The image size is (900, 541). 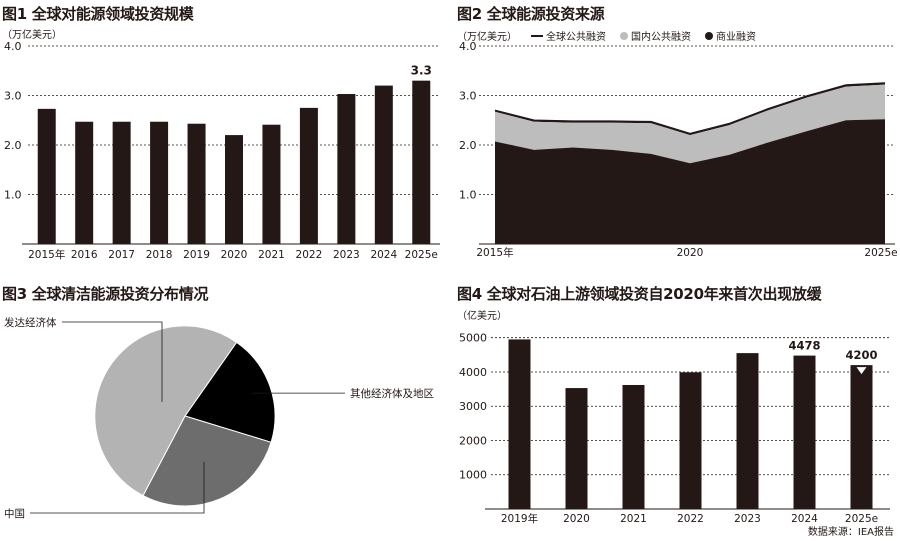 What do you see at coordinates (661, 37) in the screenshot?
I see `legend-label: 国内公共融资` at bounding box center [661, 37].